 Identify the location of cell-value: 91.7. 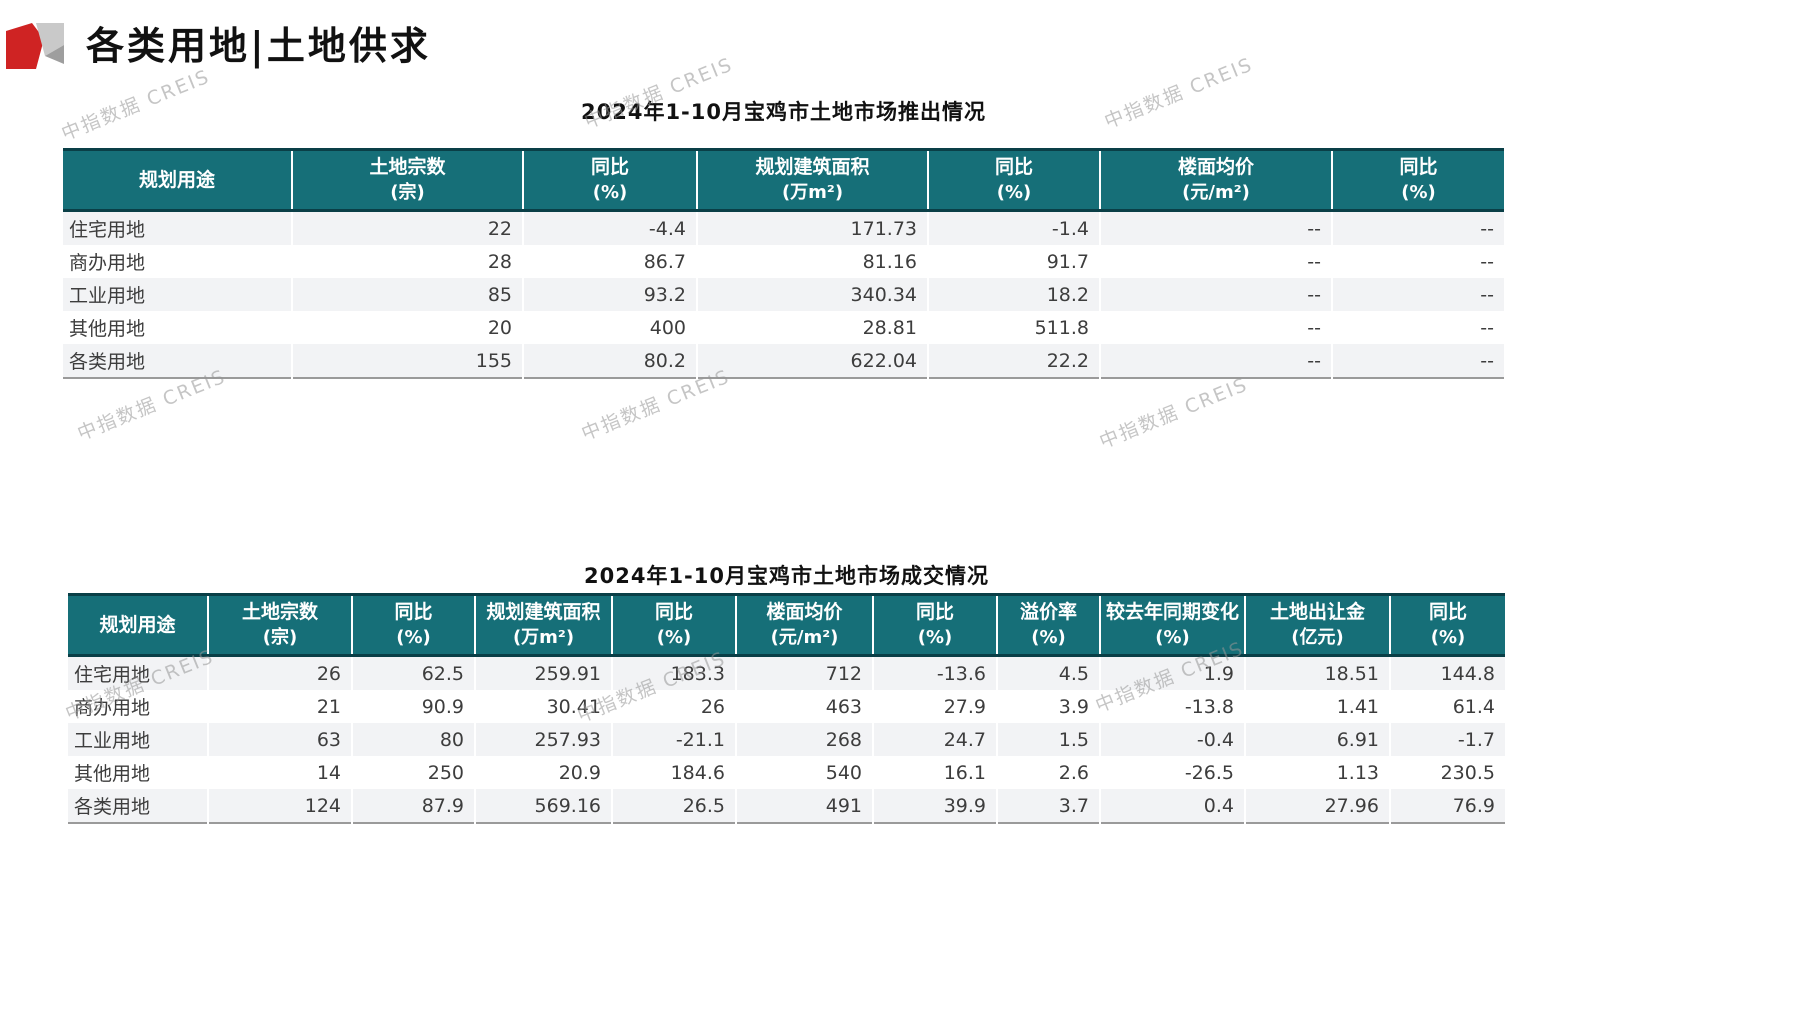
(1013, 261).